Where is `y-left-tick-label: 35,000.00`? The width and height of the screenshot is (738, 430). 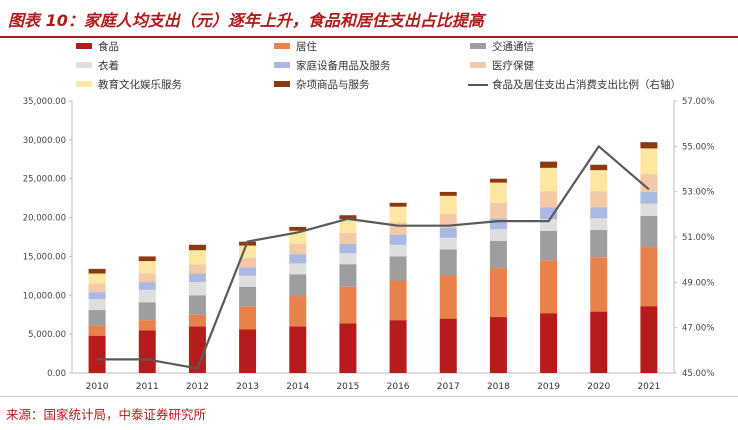
y-left-tick-label: 35,000.00 is located at coordinates (44, 102).